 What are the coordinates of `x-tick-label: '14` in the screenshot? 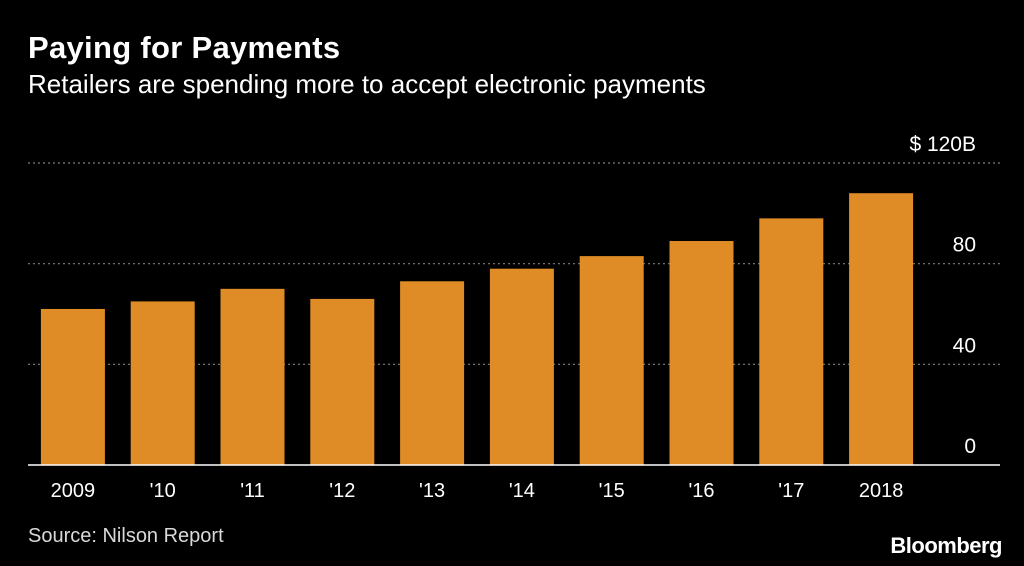 It's located at (522, 491).